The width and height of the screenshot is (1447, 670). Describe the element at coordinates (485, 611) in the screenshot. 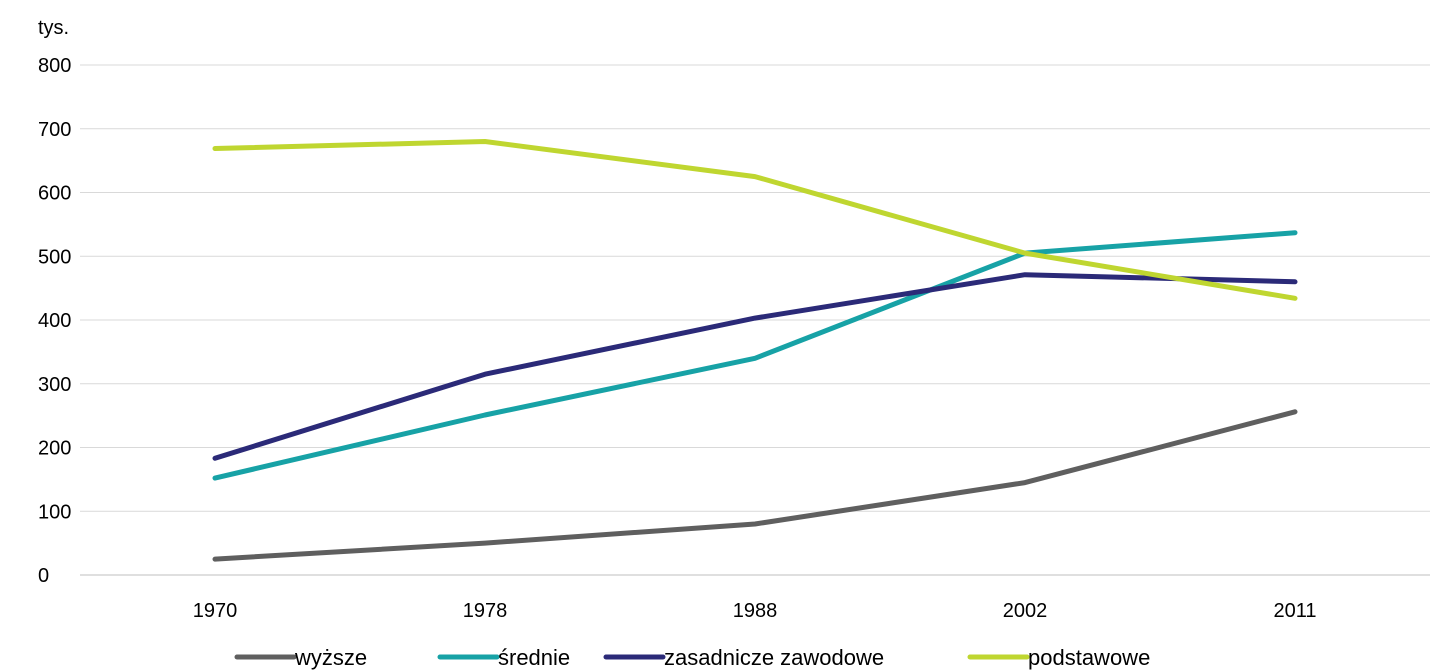

I see `x-tick-label: 1978` at that location.